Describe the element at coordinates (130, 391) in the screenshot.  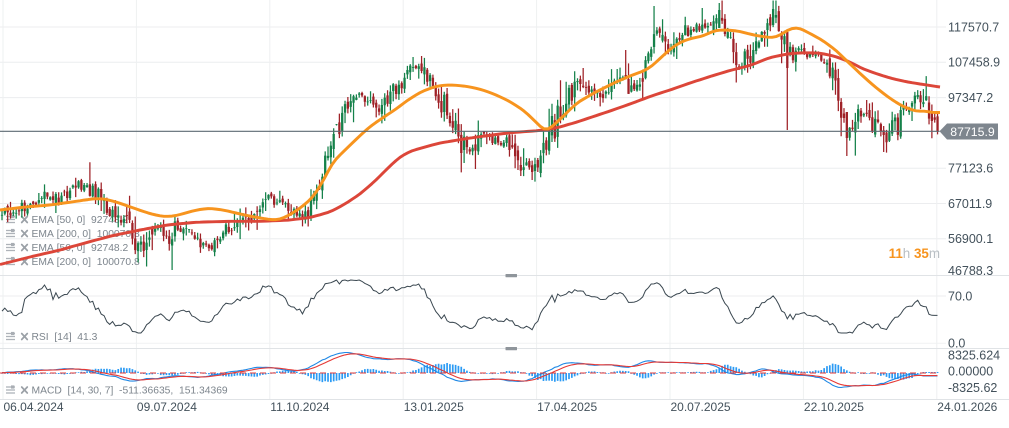
I see `svg-text:MACD [14, 30, 7] -511.36635,: MACD [14, 30, 7] -511.36635, 151.34369` at that location.